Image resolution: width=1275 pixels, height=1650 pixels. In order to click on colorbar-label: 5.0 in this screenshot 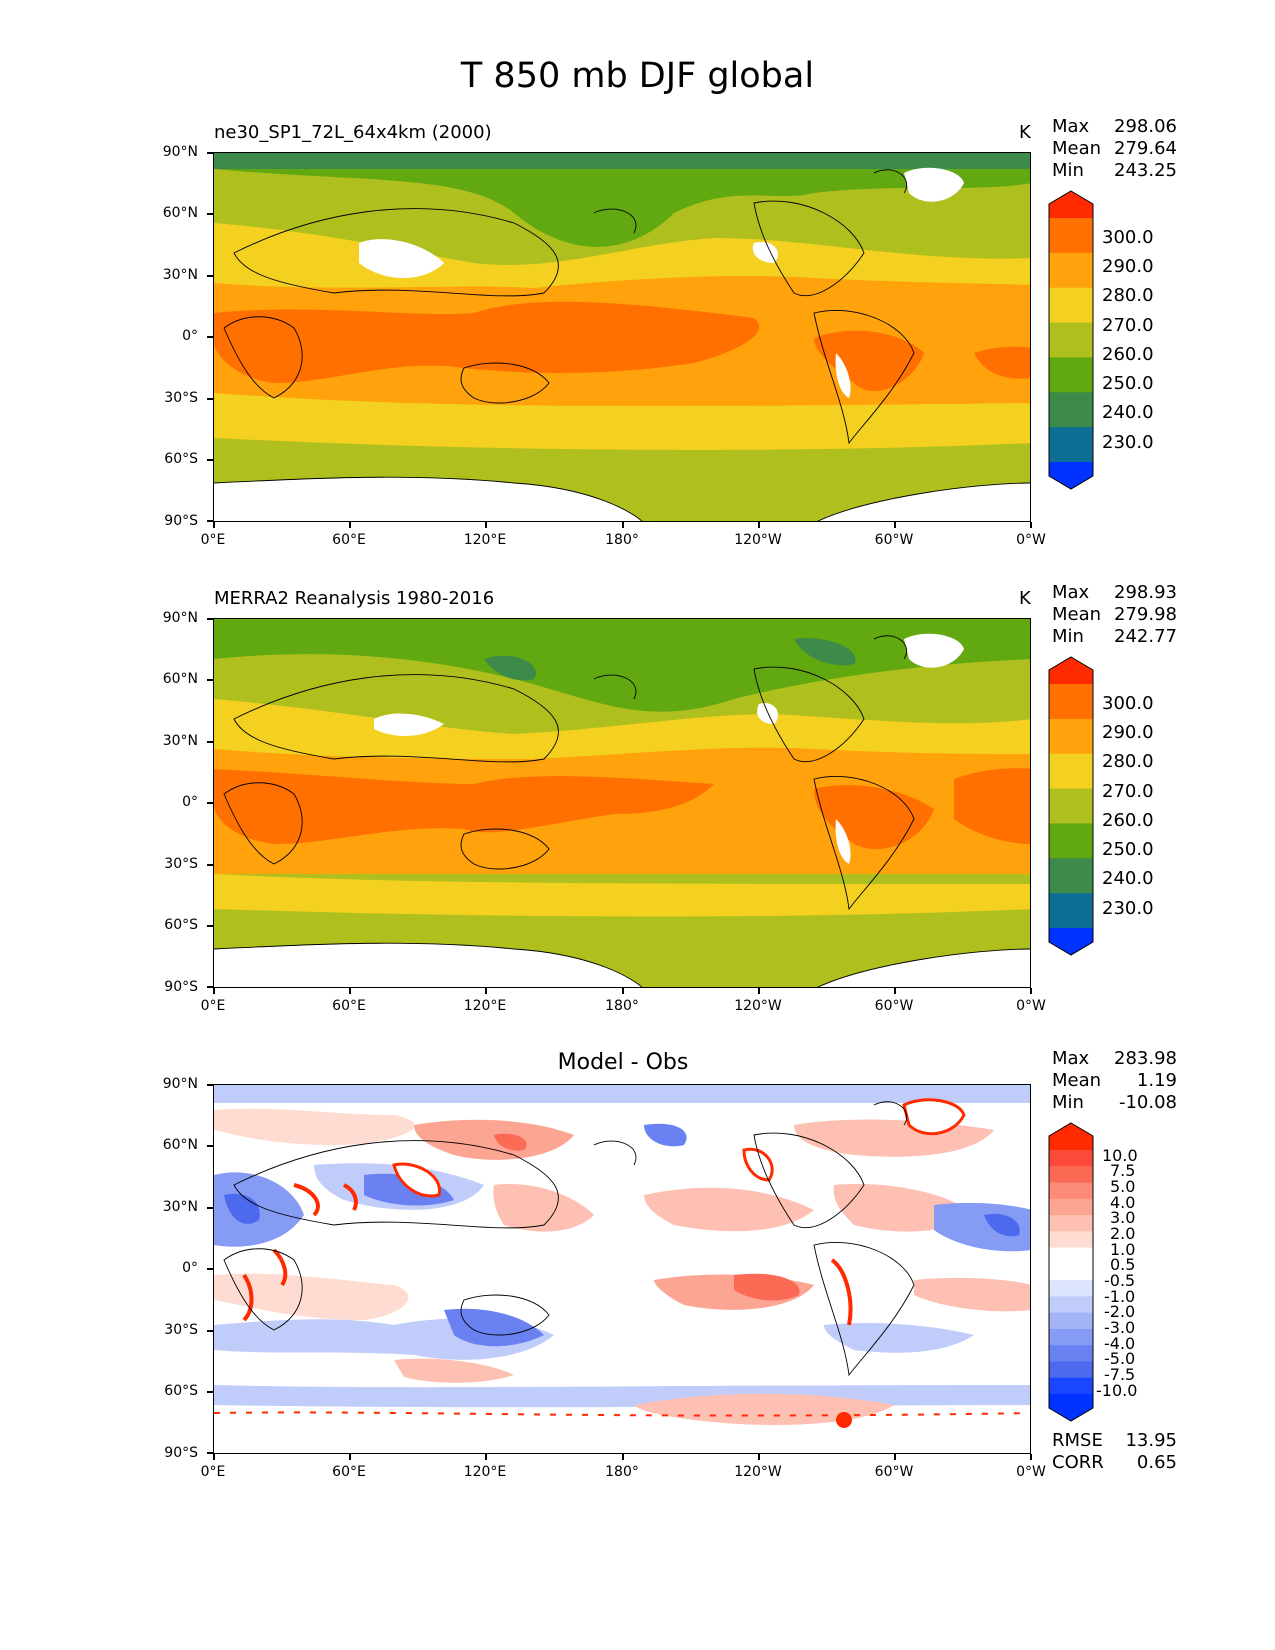, I will do `click(1123, 1186)`.